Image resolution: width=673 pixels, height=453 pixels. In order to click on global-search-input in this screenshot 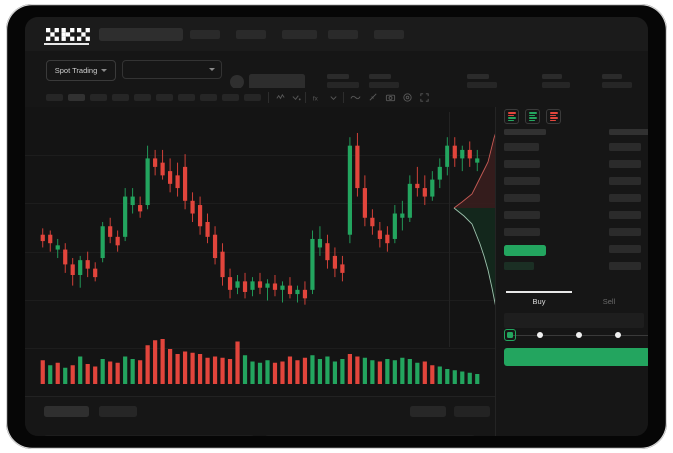, I will do `click(141, 34)`.